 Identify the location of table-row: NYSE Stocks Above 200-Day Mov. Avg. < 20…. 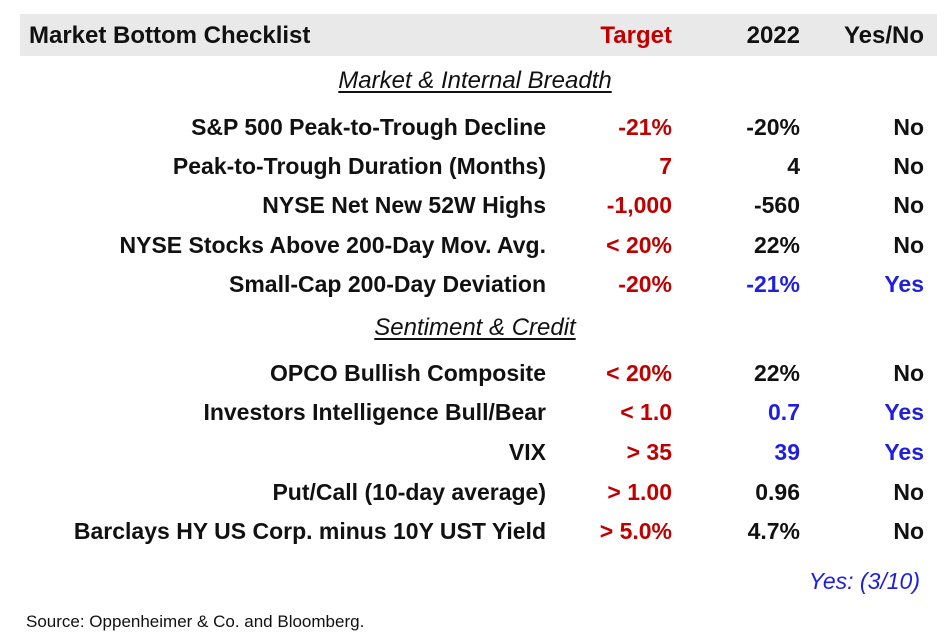
(475, 249).